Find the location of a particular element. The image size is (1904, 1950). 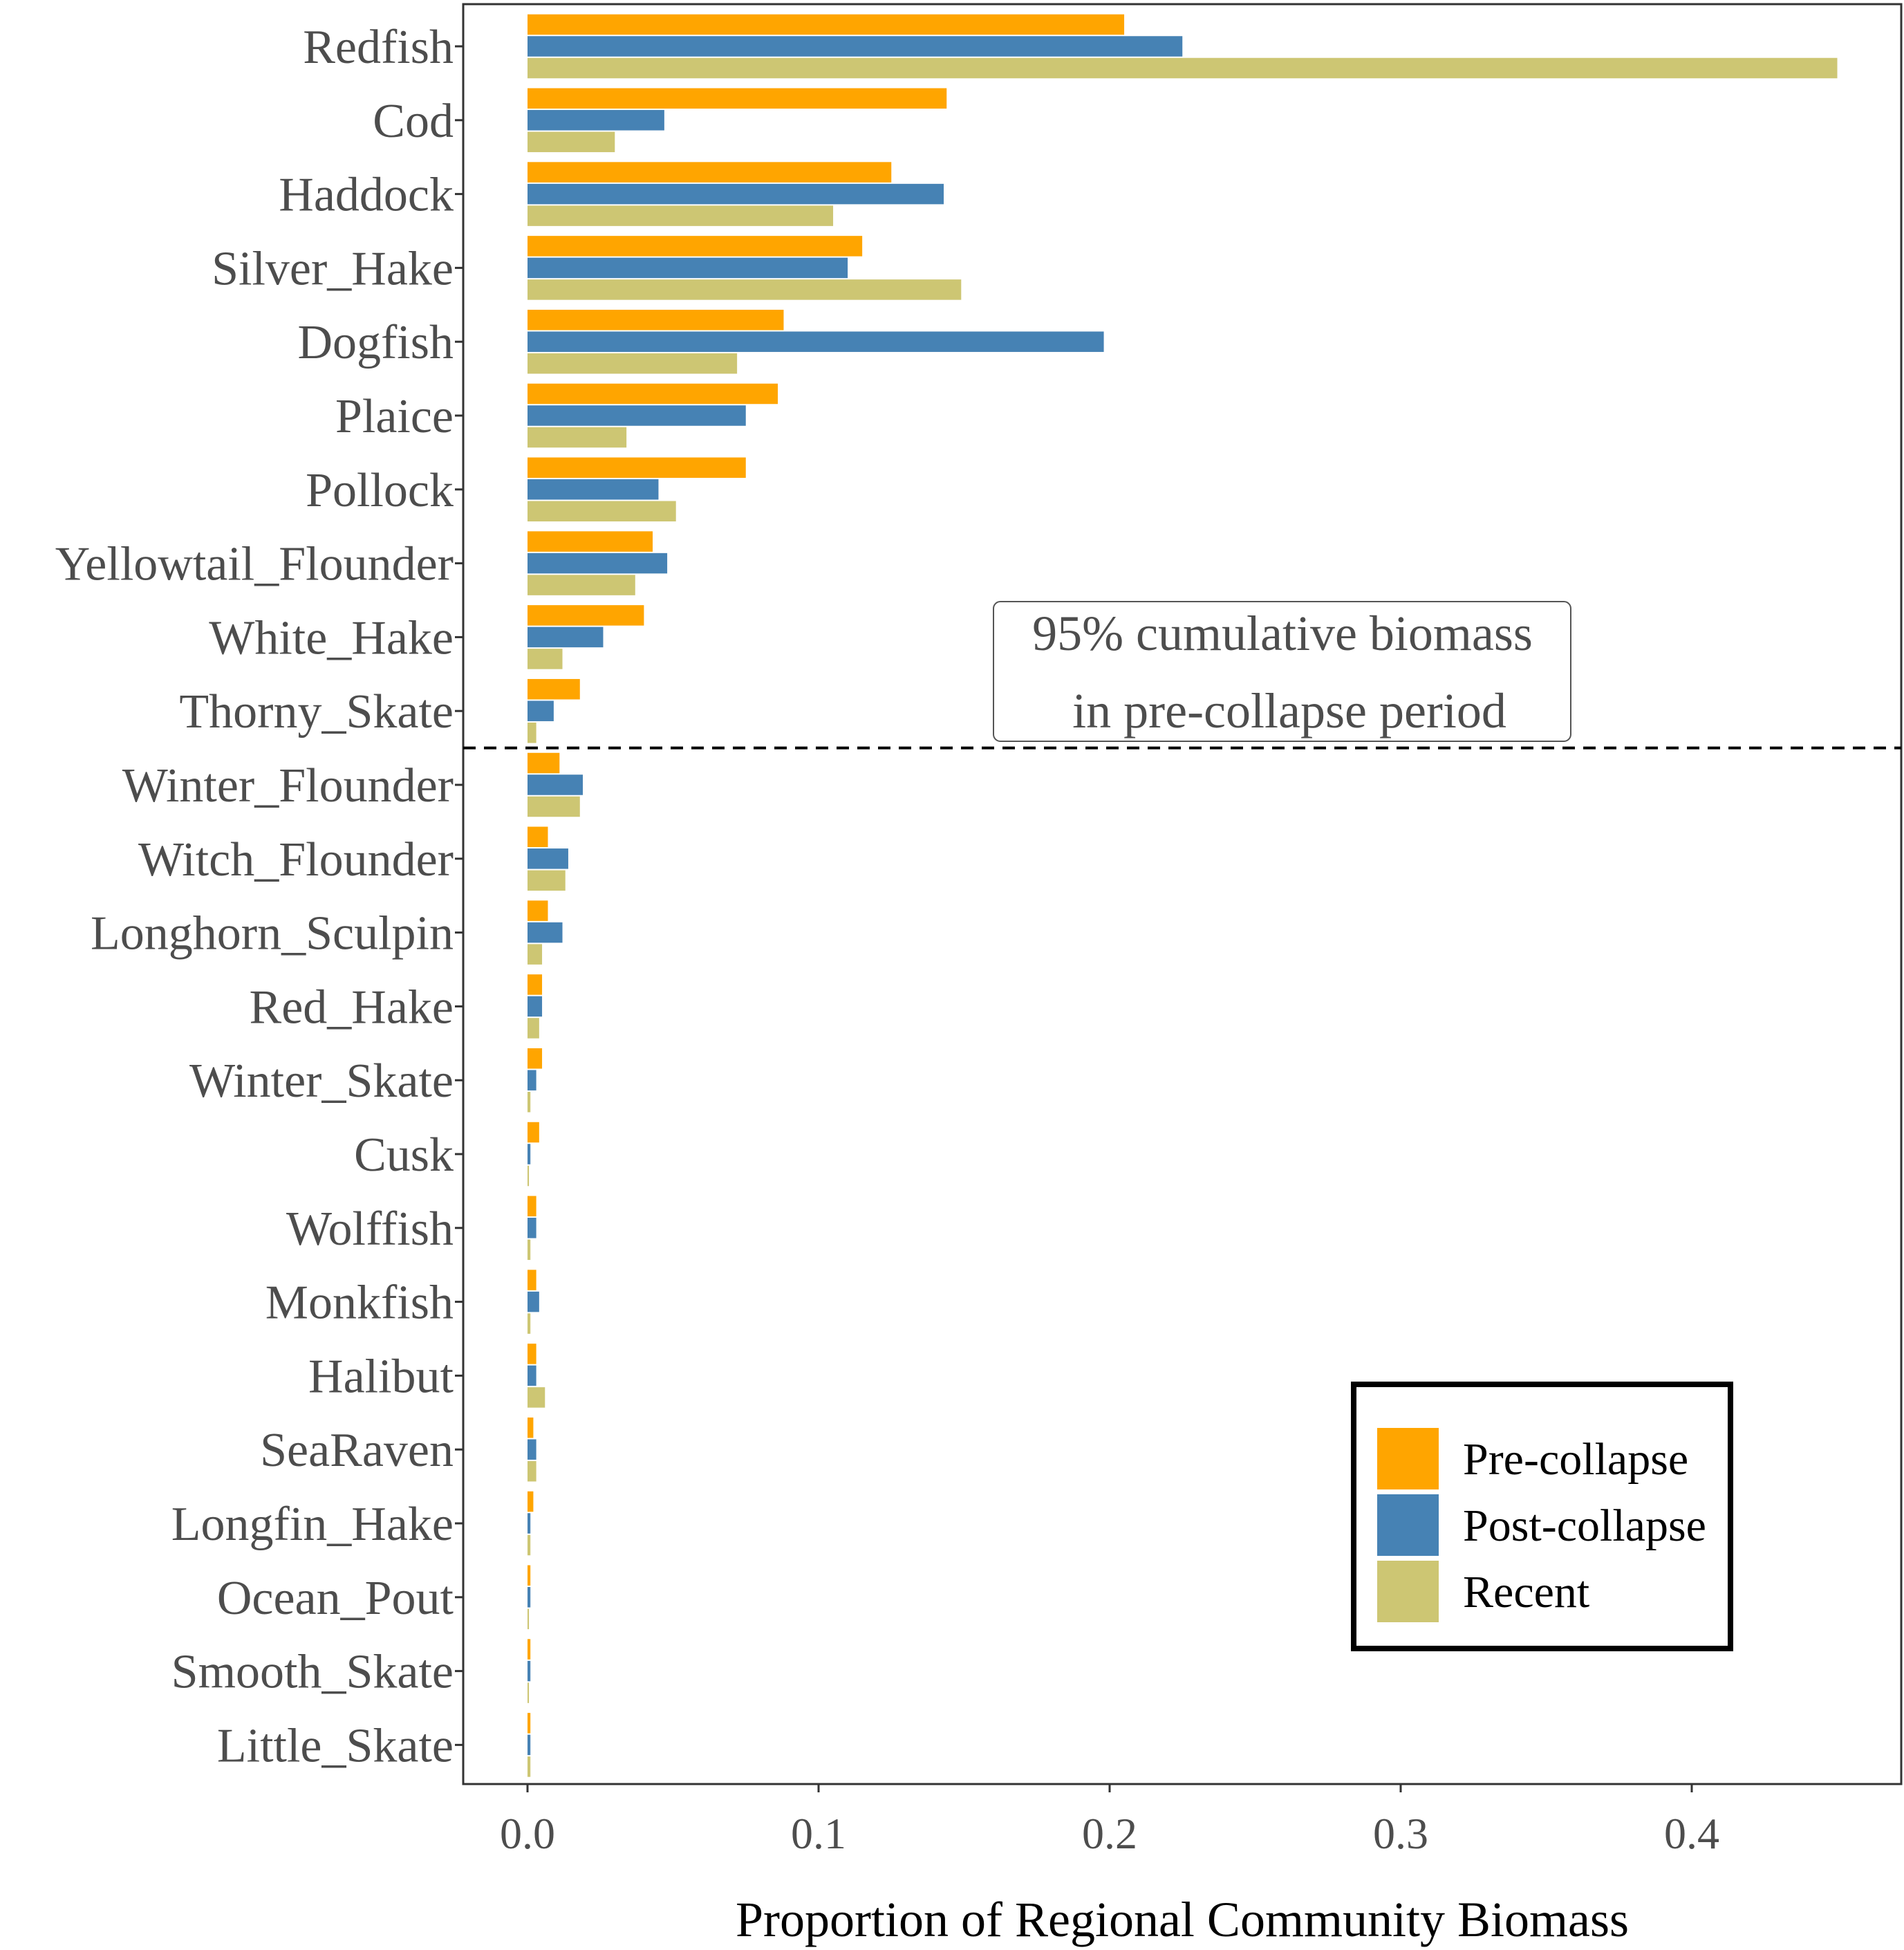

bar-witch-flounder-post-collapse is located at coordinates (548, 858).